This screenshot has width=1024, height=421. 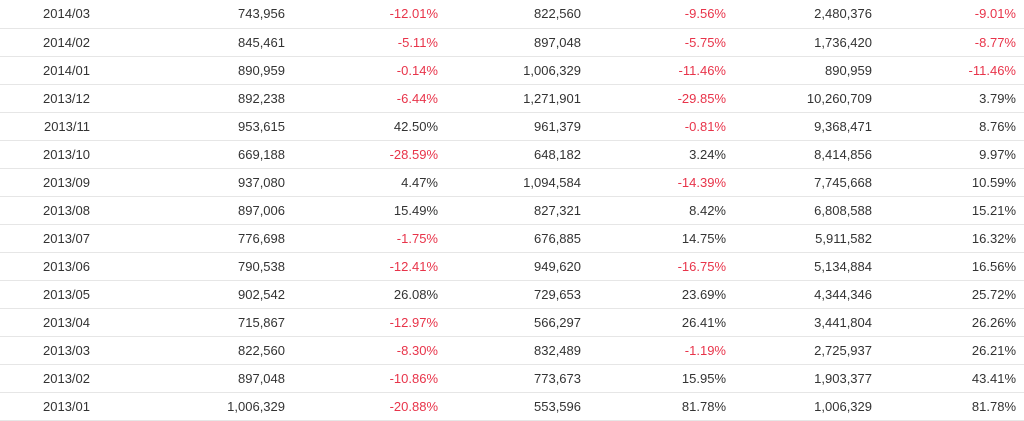 What do you see at coordinates (187, 210) in the screenshot?
I see `value-1-cell: 897,006` at bounding box center [187, 210].